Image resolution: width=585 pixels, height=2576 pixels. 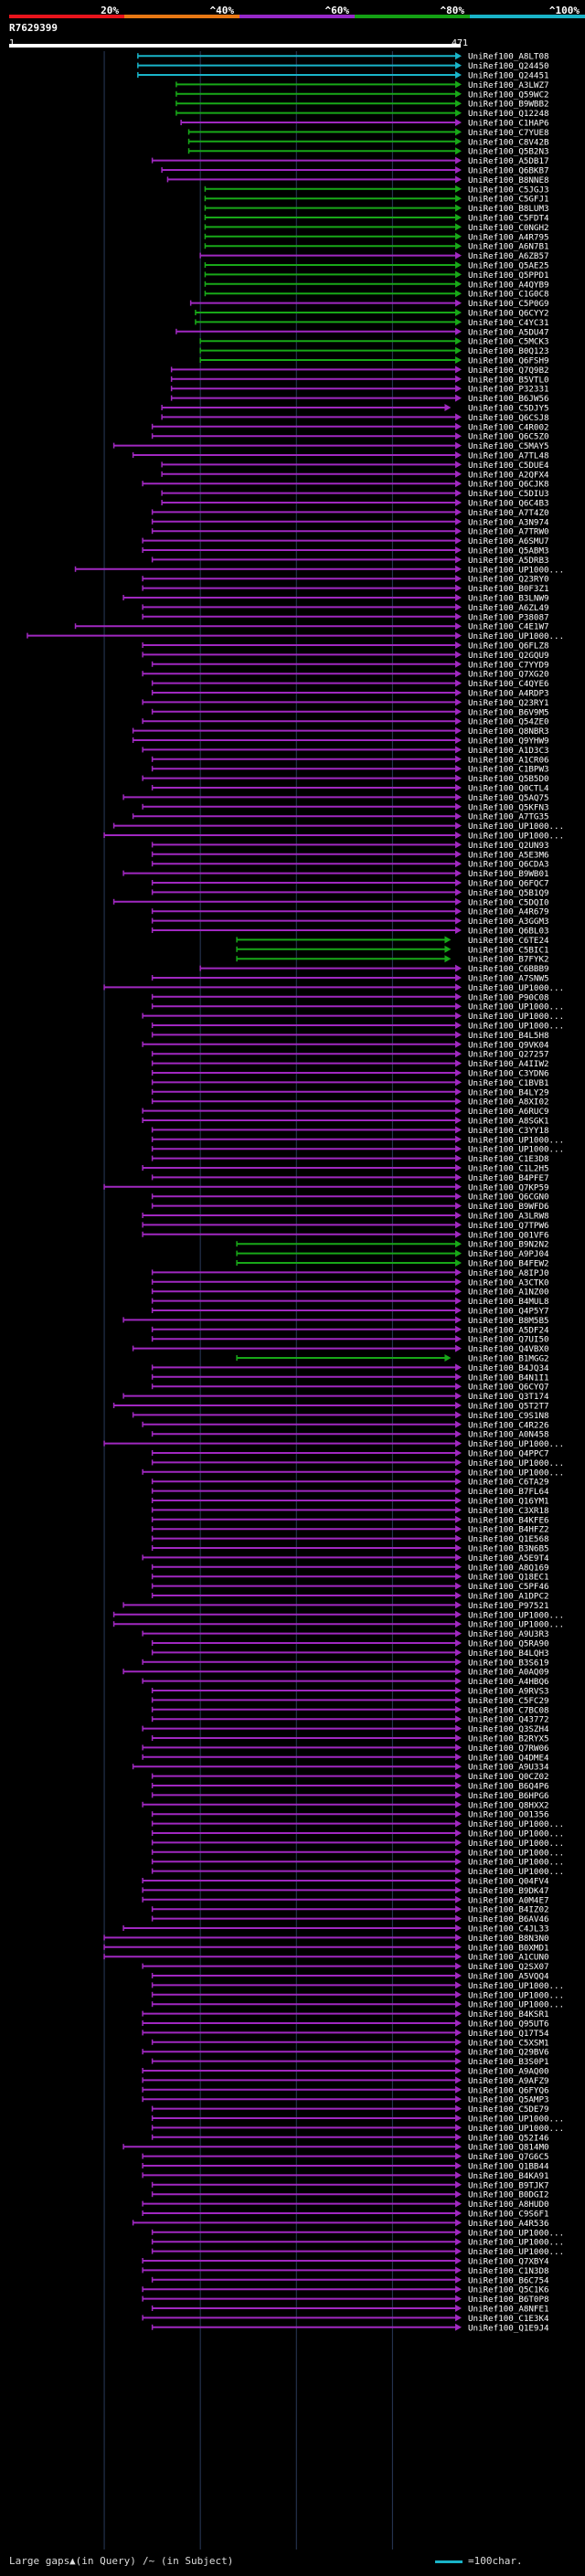 What do you see at coordinates (338, 10) in the screenshot?
I see `legend-tick: ^60%` at bounding box center [338, 10].